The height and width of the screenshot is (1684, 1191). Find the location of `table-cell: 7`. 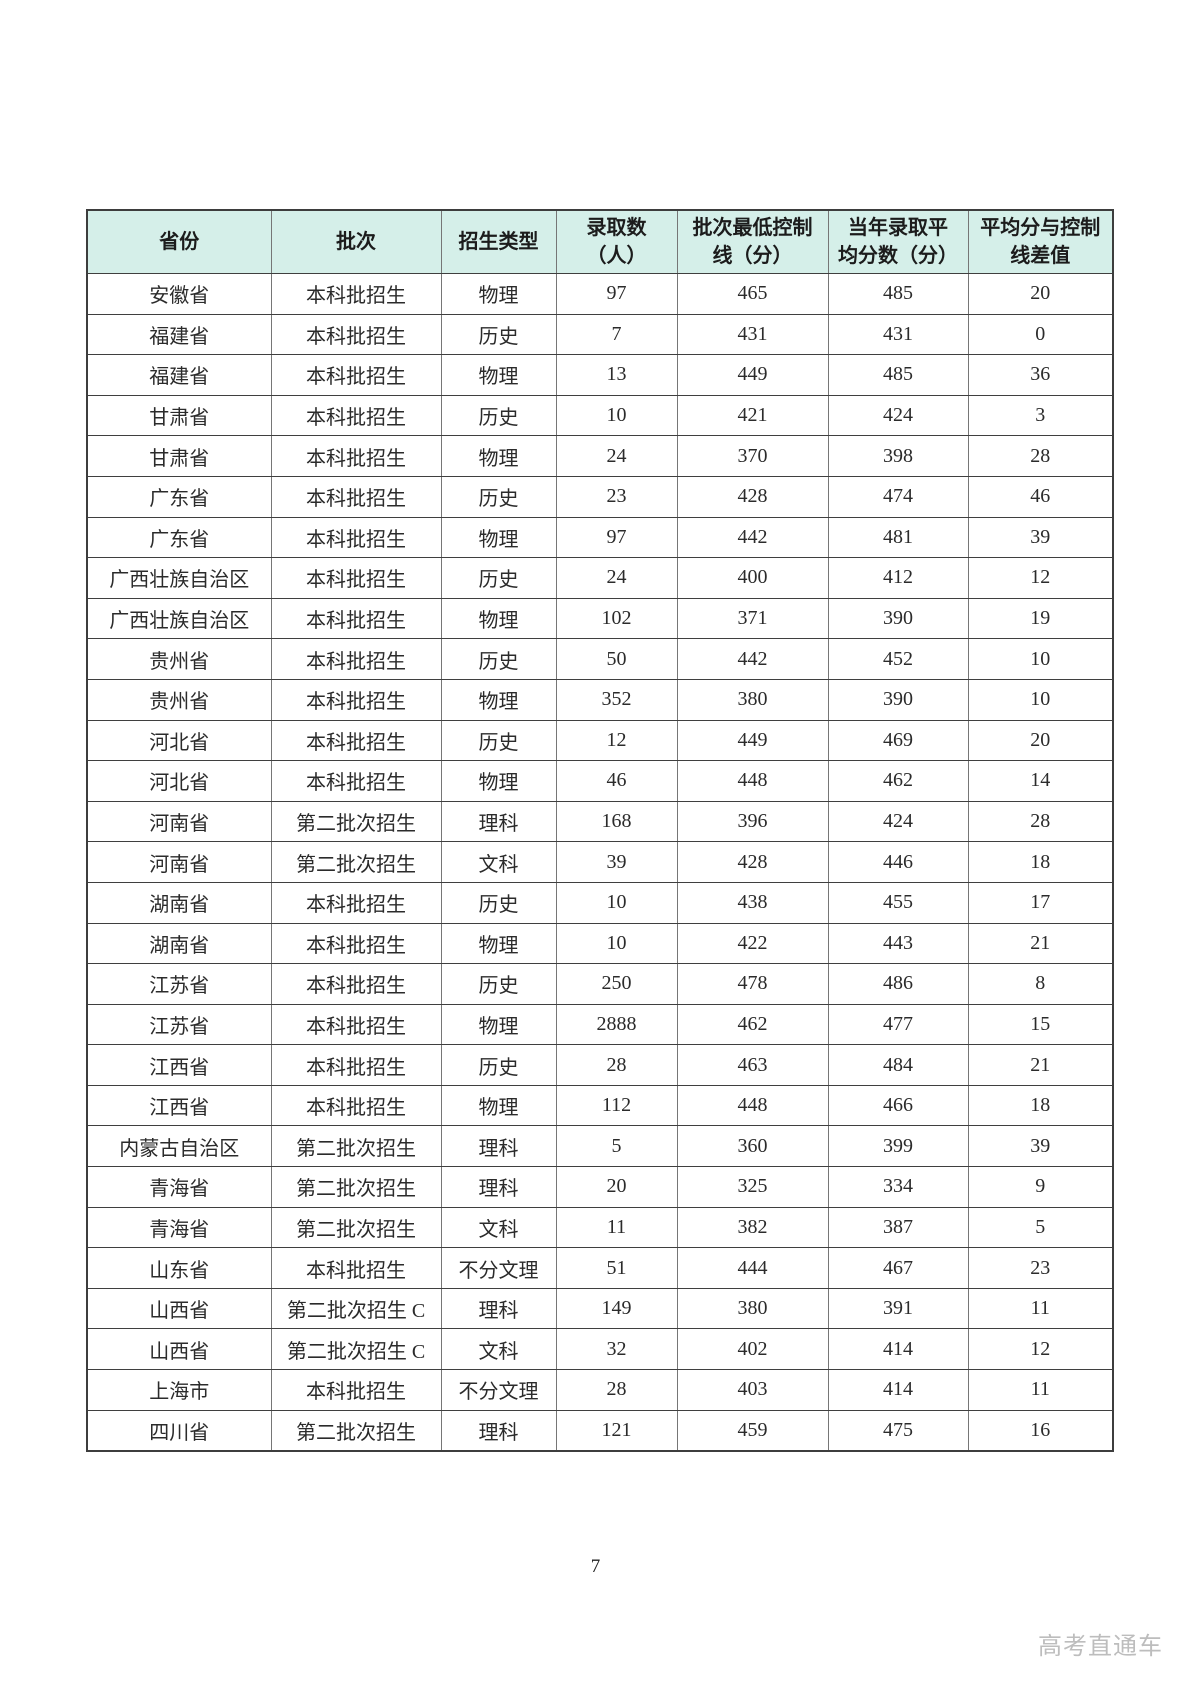

table-cell: 7 is located at coordinates (616, 334).